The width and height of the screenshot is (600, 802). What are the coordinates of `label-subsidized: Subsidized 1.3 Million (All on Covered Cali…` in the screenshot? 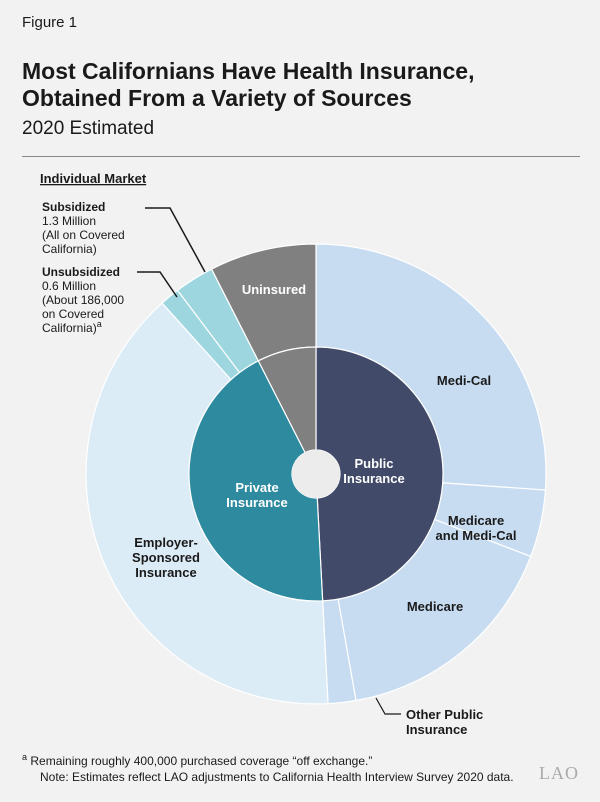 It's located at (83, 228).